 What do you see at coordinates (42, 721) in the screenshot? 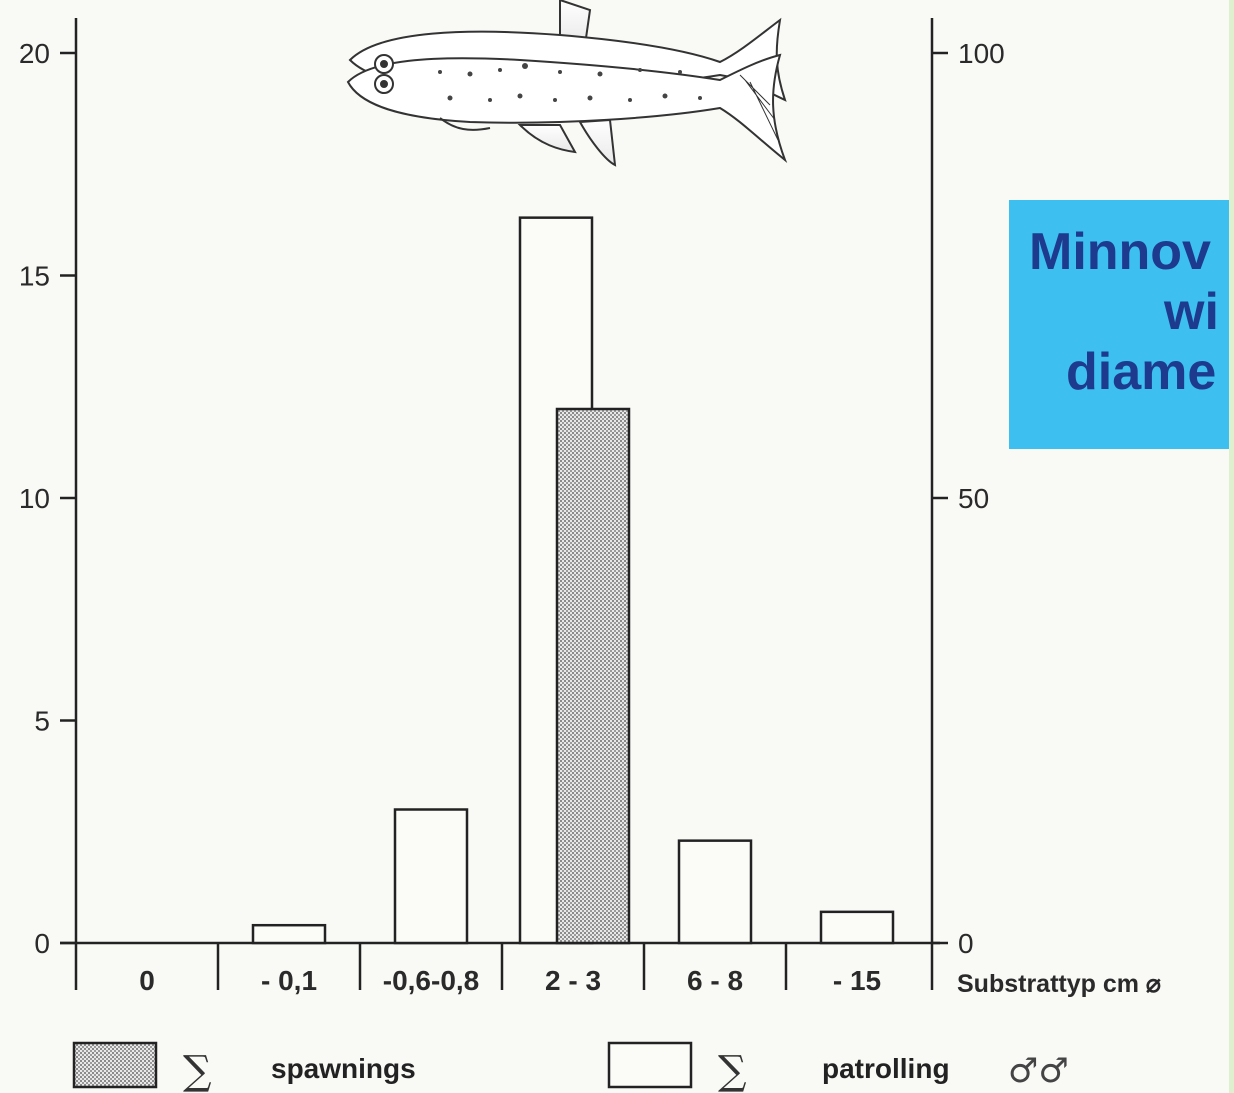
I see `left-tick-label: 5` at bounding box center [42, 721].